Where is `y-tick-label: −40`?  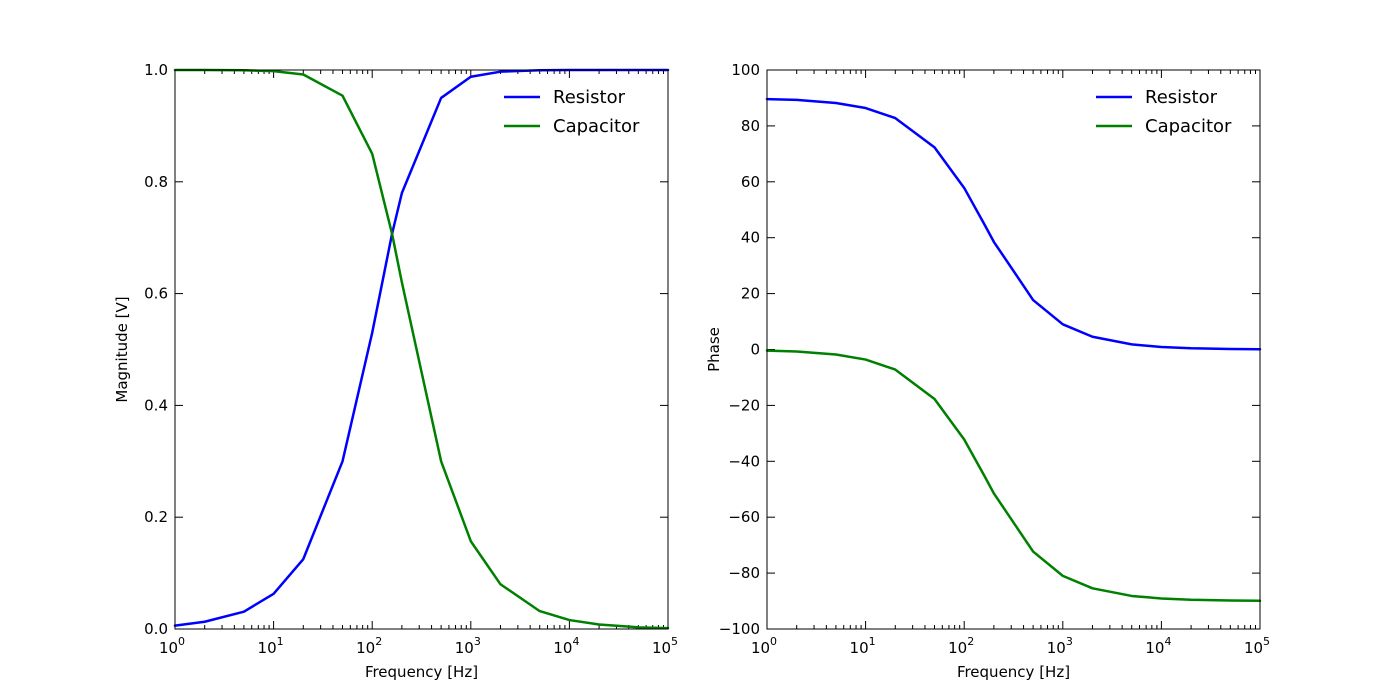
y-tick-label: −40 is located at coordinates (744, 461).